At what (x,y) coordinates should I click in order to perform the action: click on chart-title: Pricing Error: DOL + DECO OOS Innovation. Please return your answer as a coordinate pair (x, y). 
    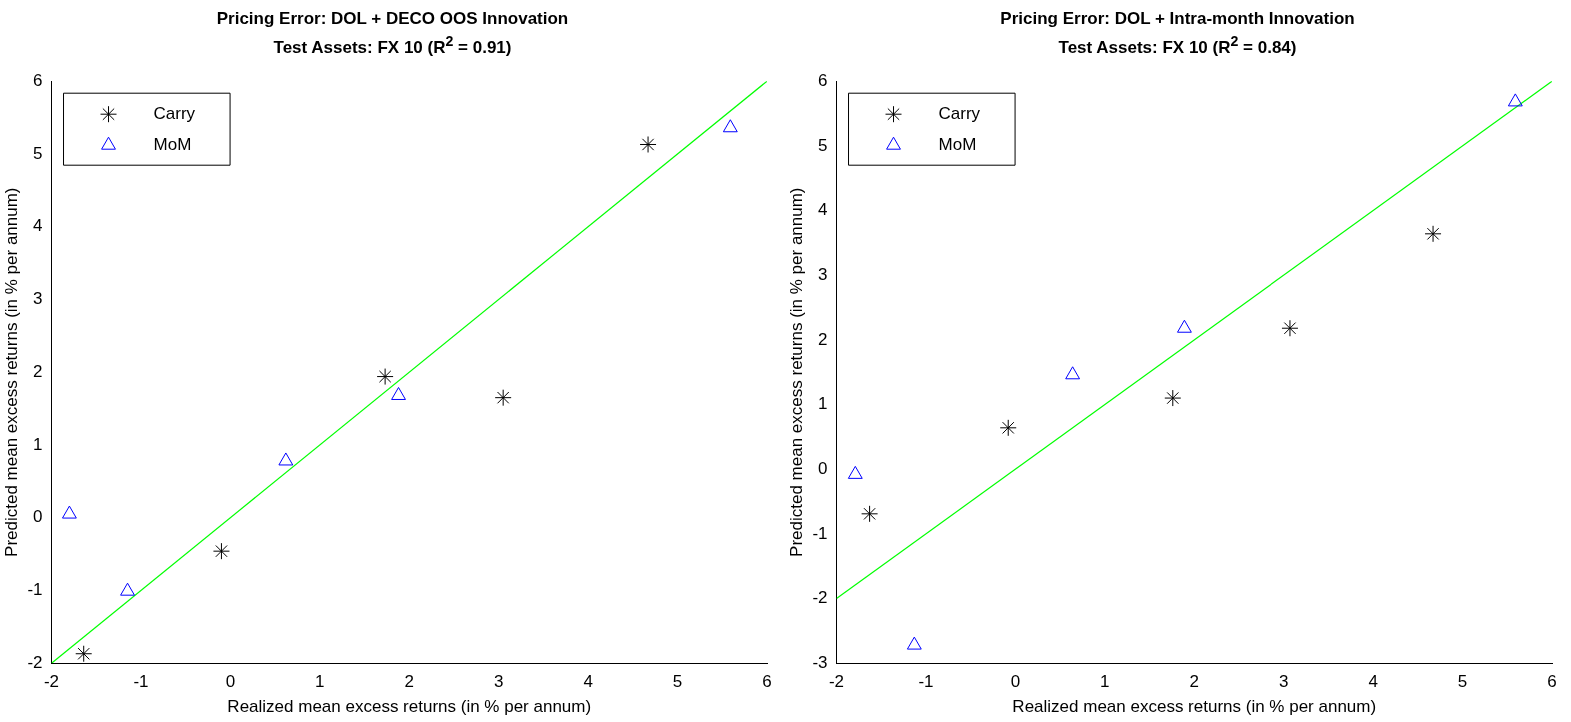
    Looking at the image, I should click on (392, 19).